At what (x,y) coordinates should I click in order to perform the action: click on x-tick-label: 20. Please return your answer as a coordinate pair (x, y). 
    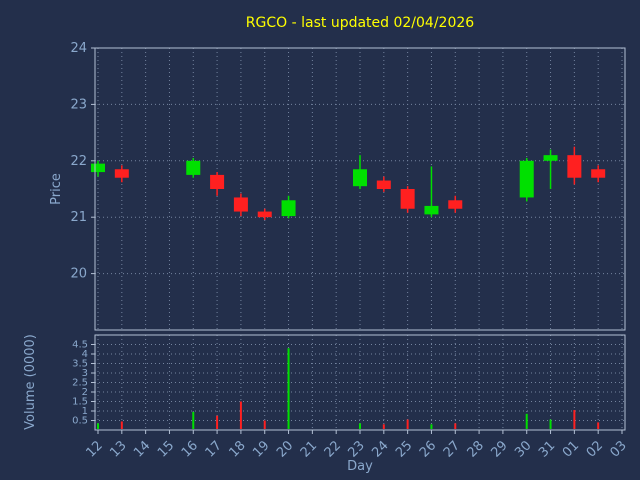
    Looking at the image, I should click on (285, 449).